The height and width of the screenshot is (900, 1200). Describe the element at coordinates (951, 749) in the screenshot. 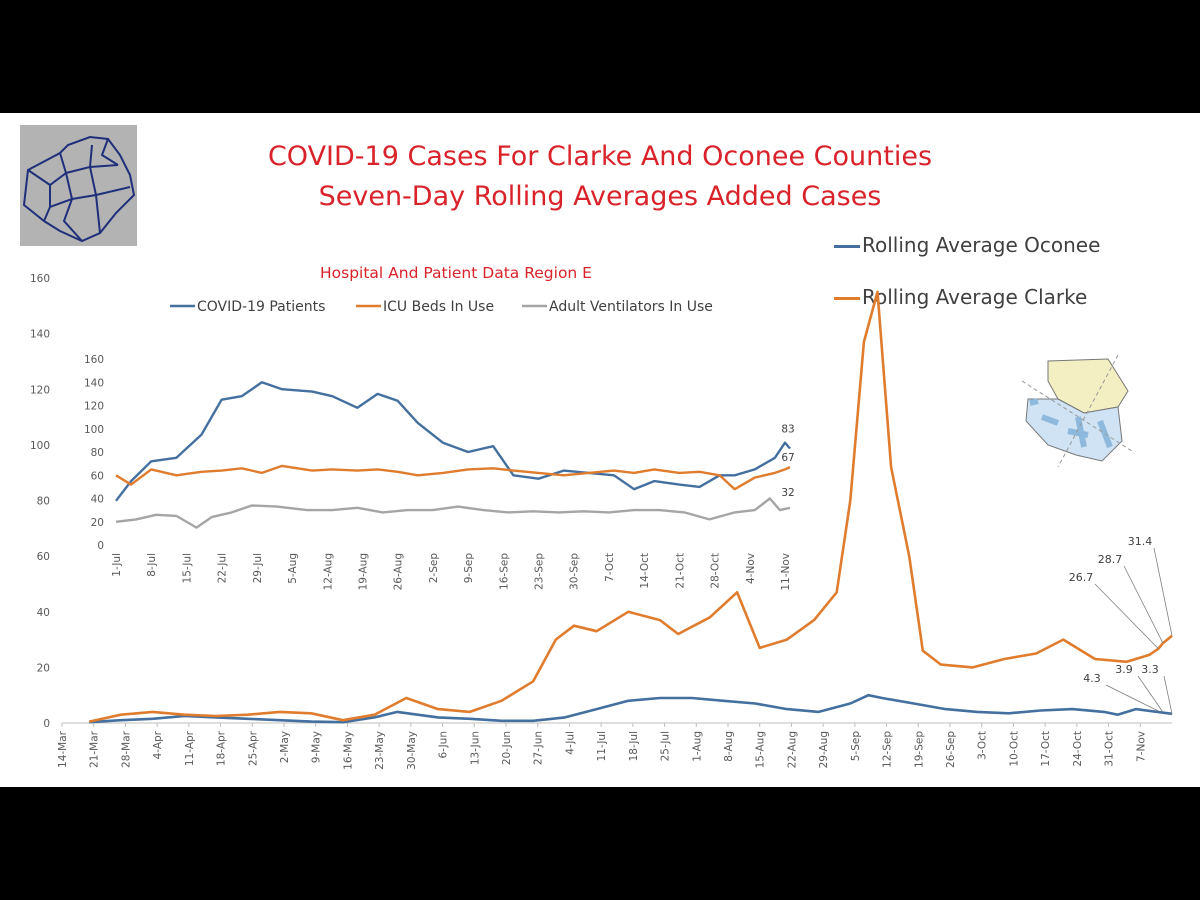

I see `main-x-tick-label: 26-Sep` at that location.